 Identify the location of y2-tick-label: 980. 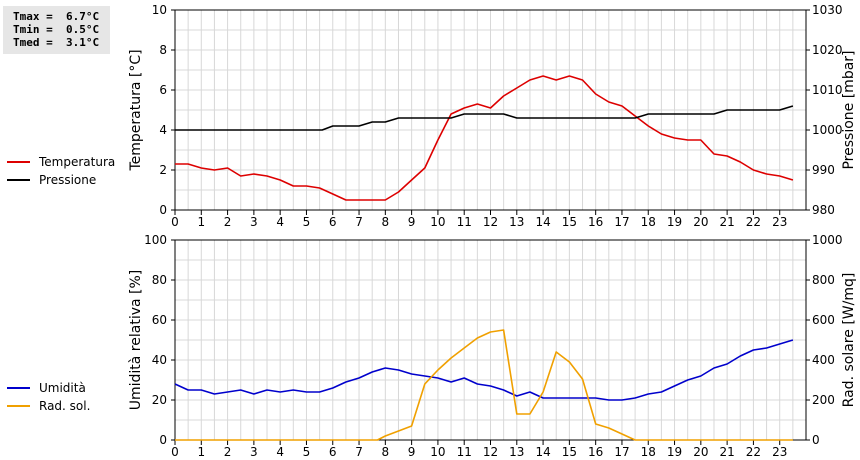
(823, 210).